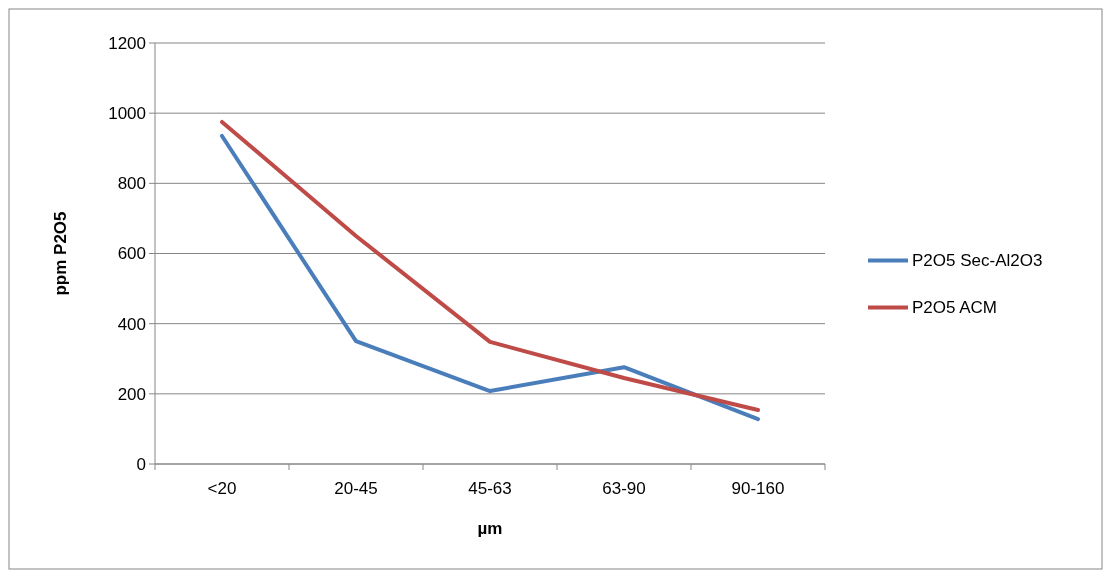  Describe the element at coordinates (131, 254) in the screenshot. I see `y-tick-label: 600` at that location.